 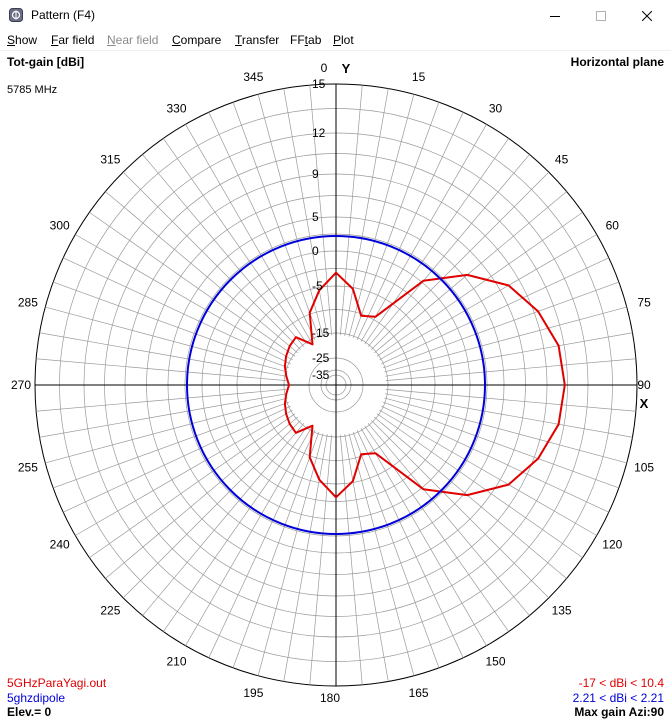 What do you see at coordinates (197, 40) in the screenshot?
I see `menu-compare: Compare` at bounding box center [197, 40].